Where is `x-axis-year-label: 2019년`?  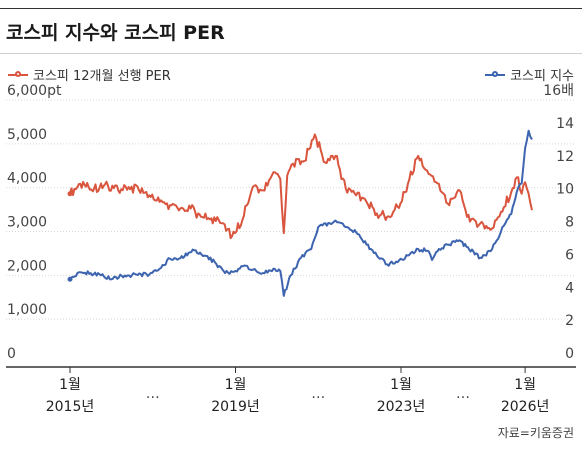
x-axis-year-label: 2019년 is located at coordinates (235, 407).